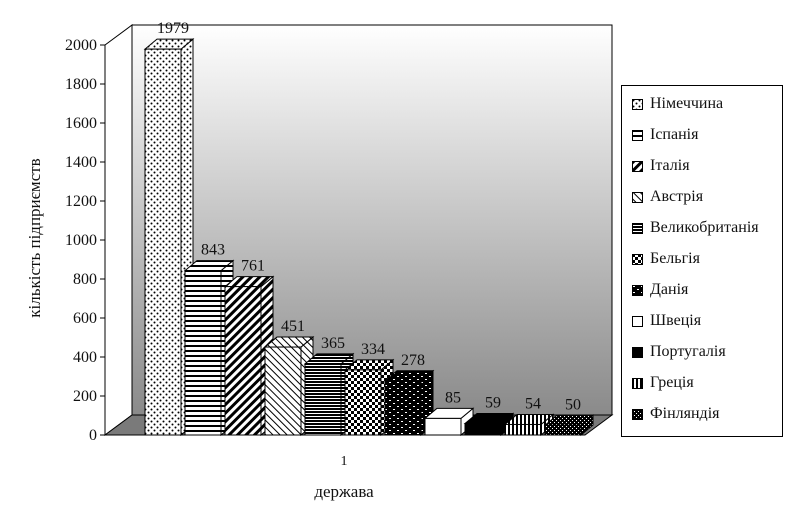 The width and height of the screenshot is (787, 512). Describe the element at coordinates (253, 266) in the screenshot. I see `data-label: 761` at that location.